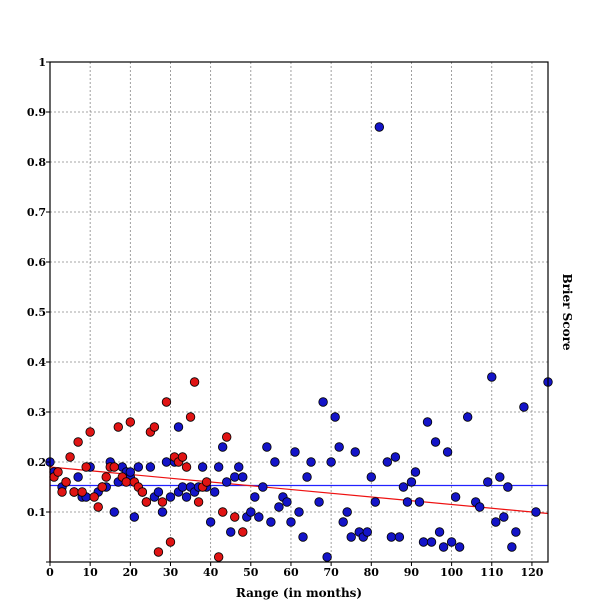 The width and height of the screenshot is (612, 612). Describe the element at coordinates (531, 572) in the screenshot. I see `x-tick-label: 120` at that location.